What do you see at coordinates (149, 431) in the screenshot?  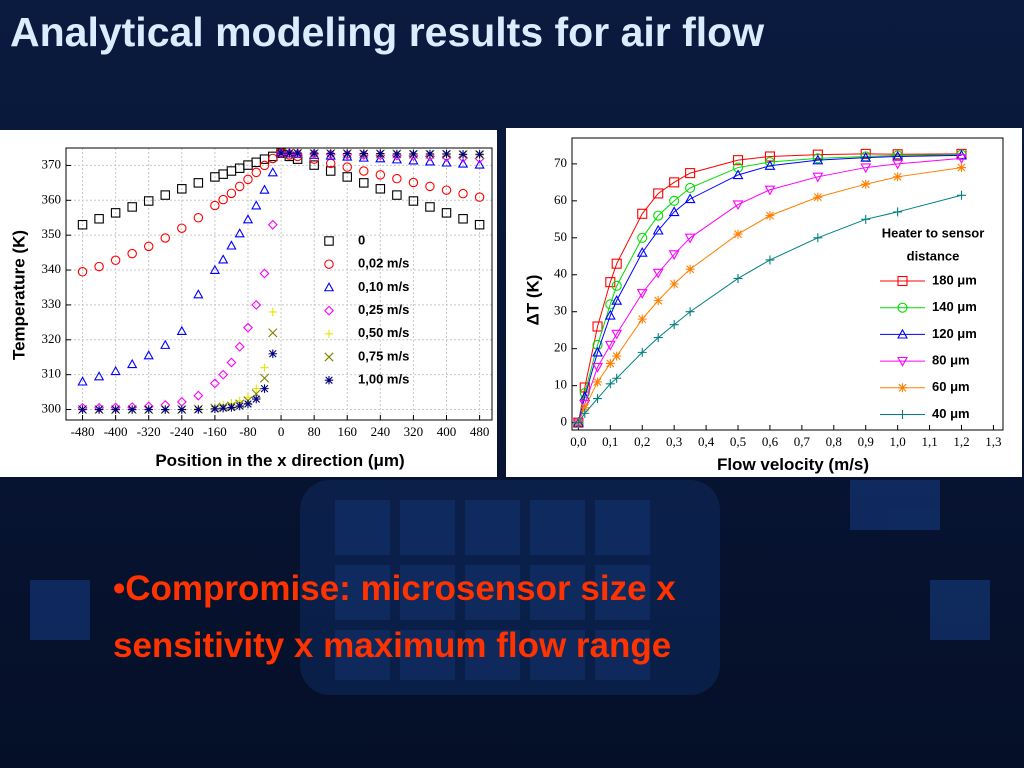 I see `x-tick-label: -320` at bounding box center [149, 431].